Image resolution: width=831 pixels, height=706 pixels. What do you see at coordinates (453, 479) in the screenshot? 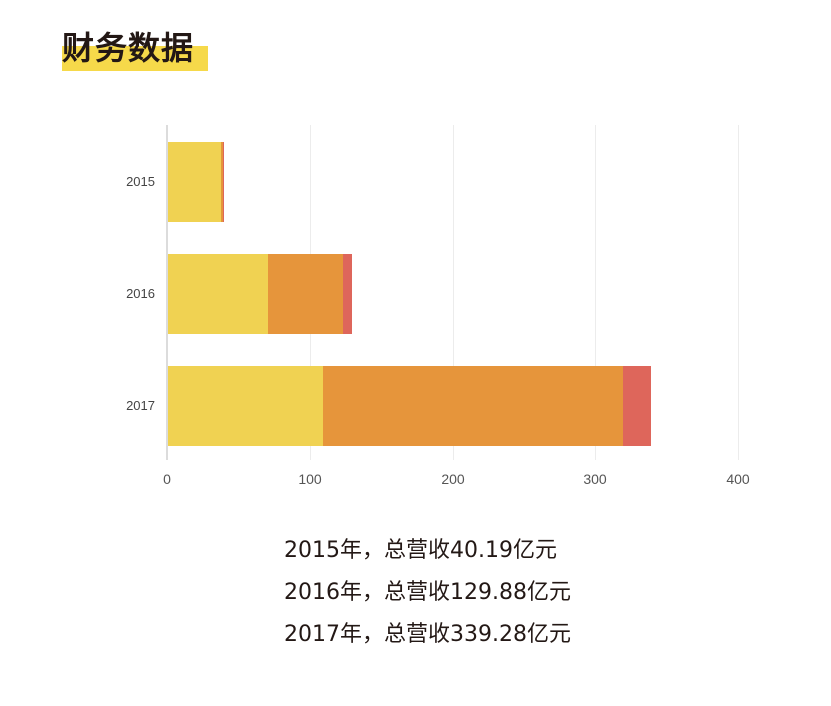
I see `x-tick-label: 200` at bounding box center [453, 479].